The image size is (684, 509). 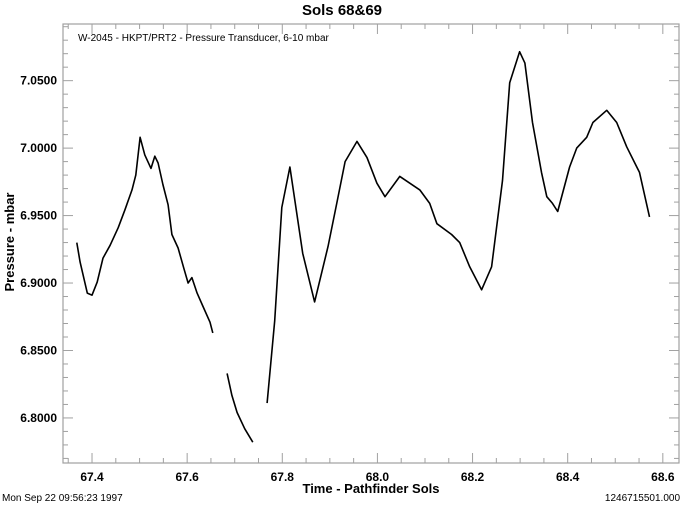 What do you see at coordinates (38, 148) in the screenshot?
I see `y-tick-label: 7.0000` at bounding box center [38, 148].